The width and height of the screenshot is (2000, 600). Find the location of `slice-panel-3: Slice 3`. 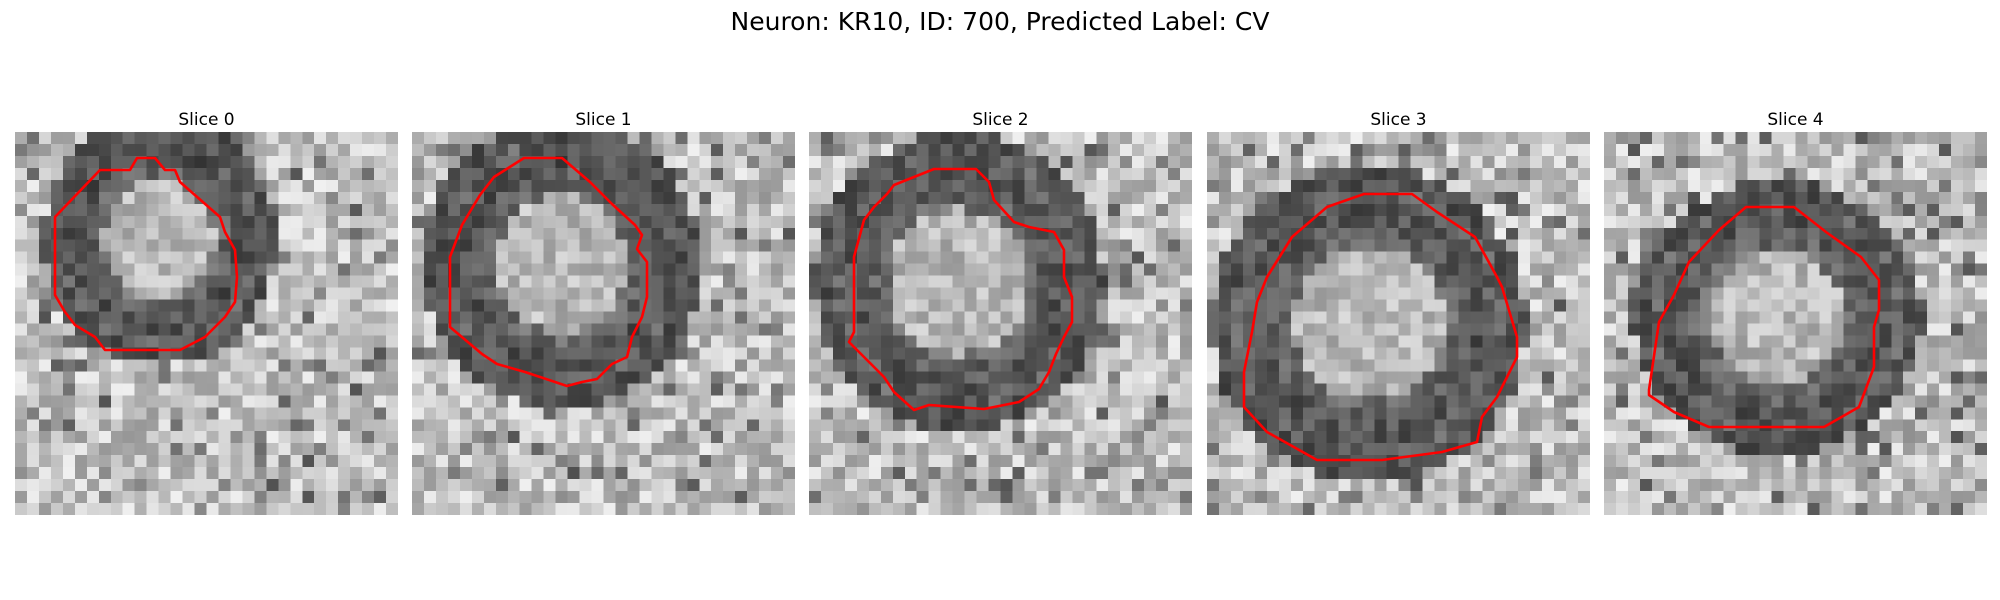

slice-panel-3: Slice 3 is located at coordinates (1398, 311).